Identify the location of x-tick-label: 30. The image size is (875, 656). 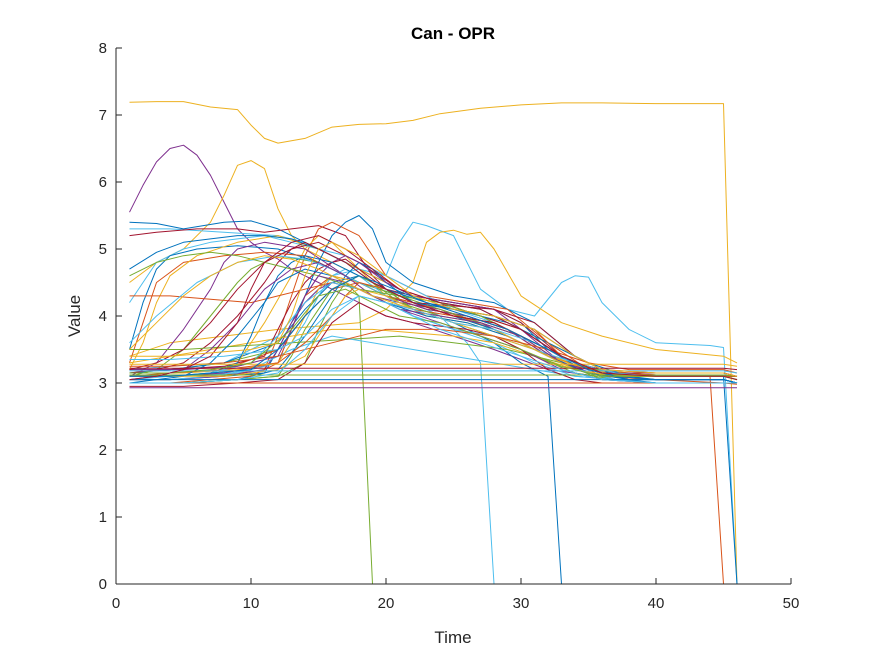
(521, 603).